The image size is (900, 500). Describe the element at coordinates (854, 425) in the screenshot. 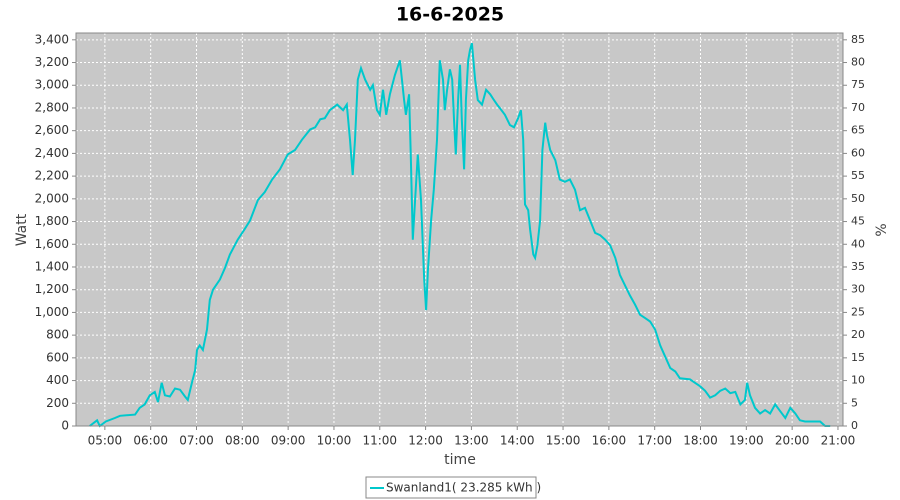

I see `y2-tick-label: 0` at that location.